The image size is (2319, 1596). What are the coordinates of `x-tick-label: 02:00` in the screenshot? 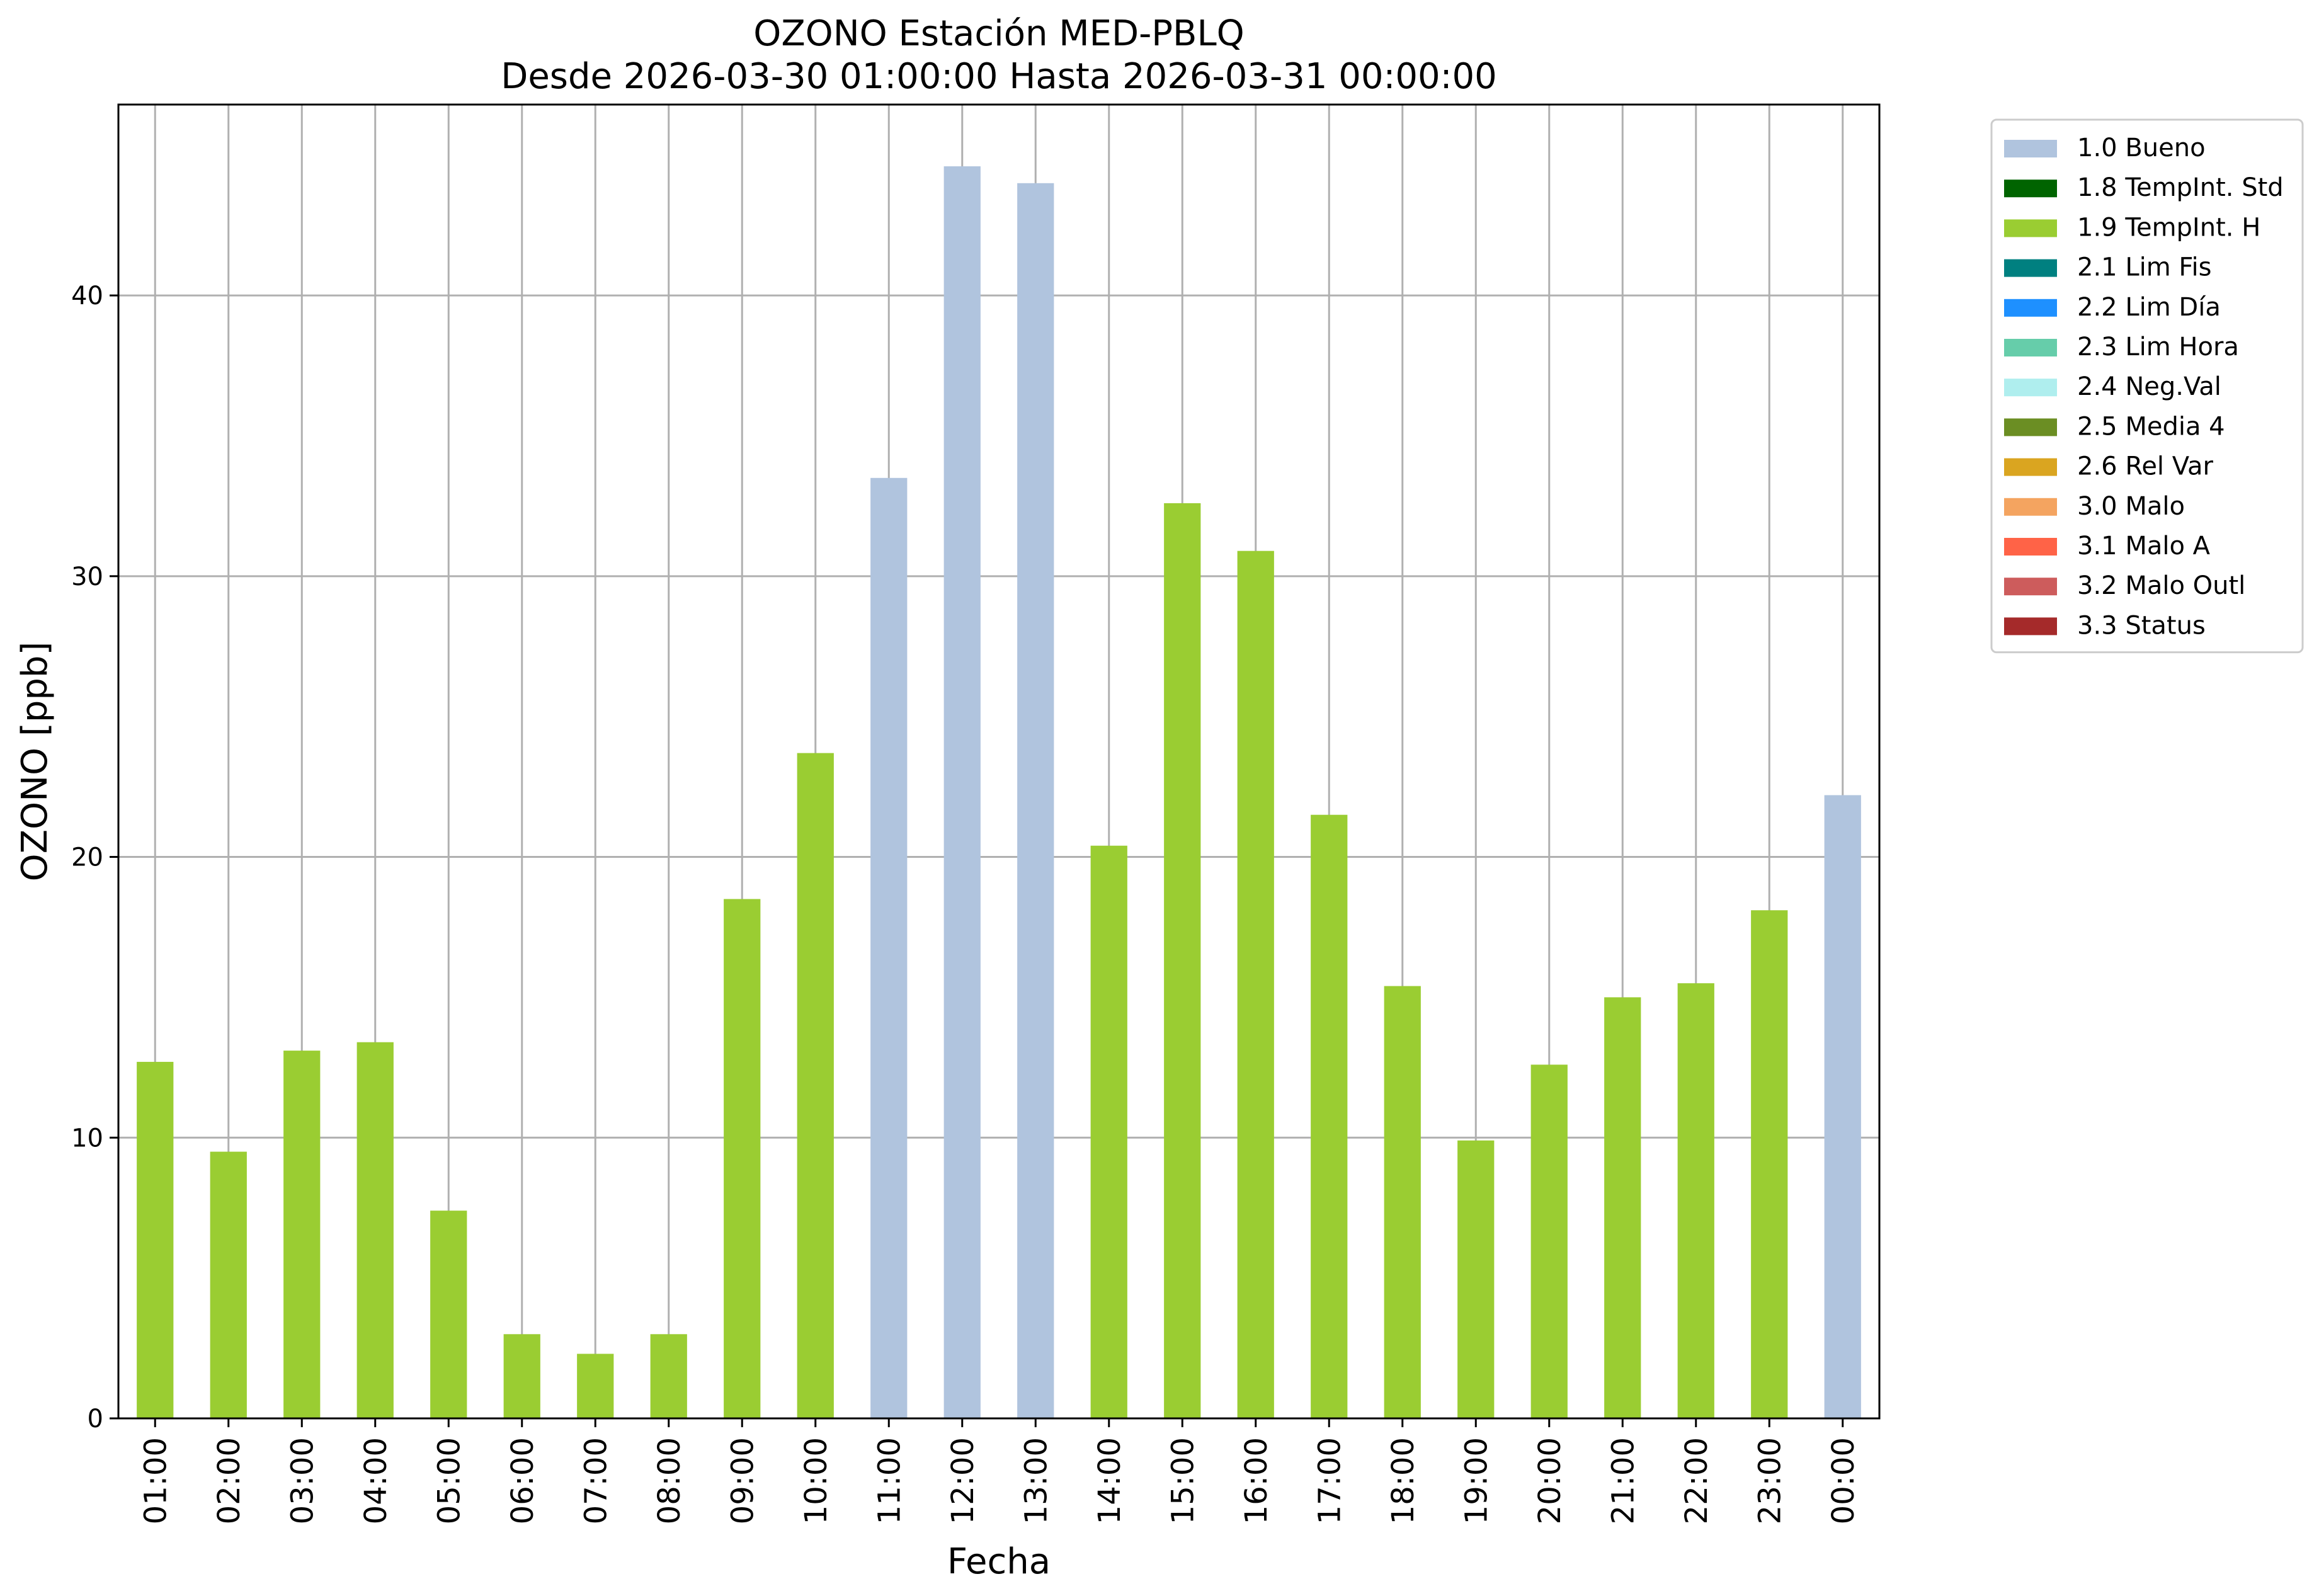 It's located at (229, 1480).